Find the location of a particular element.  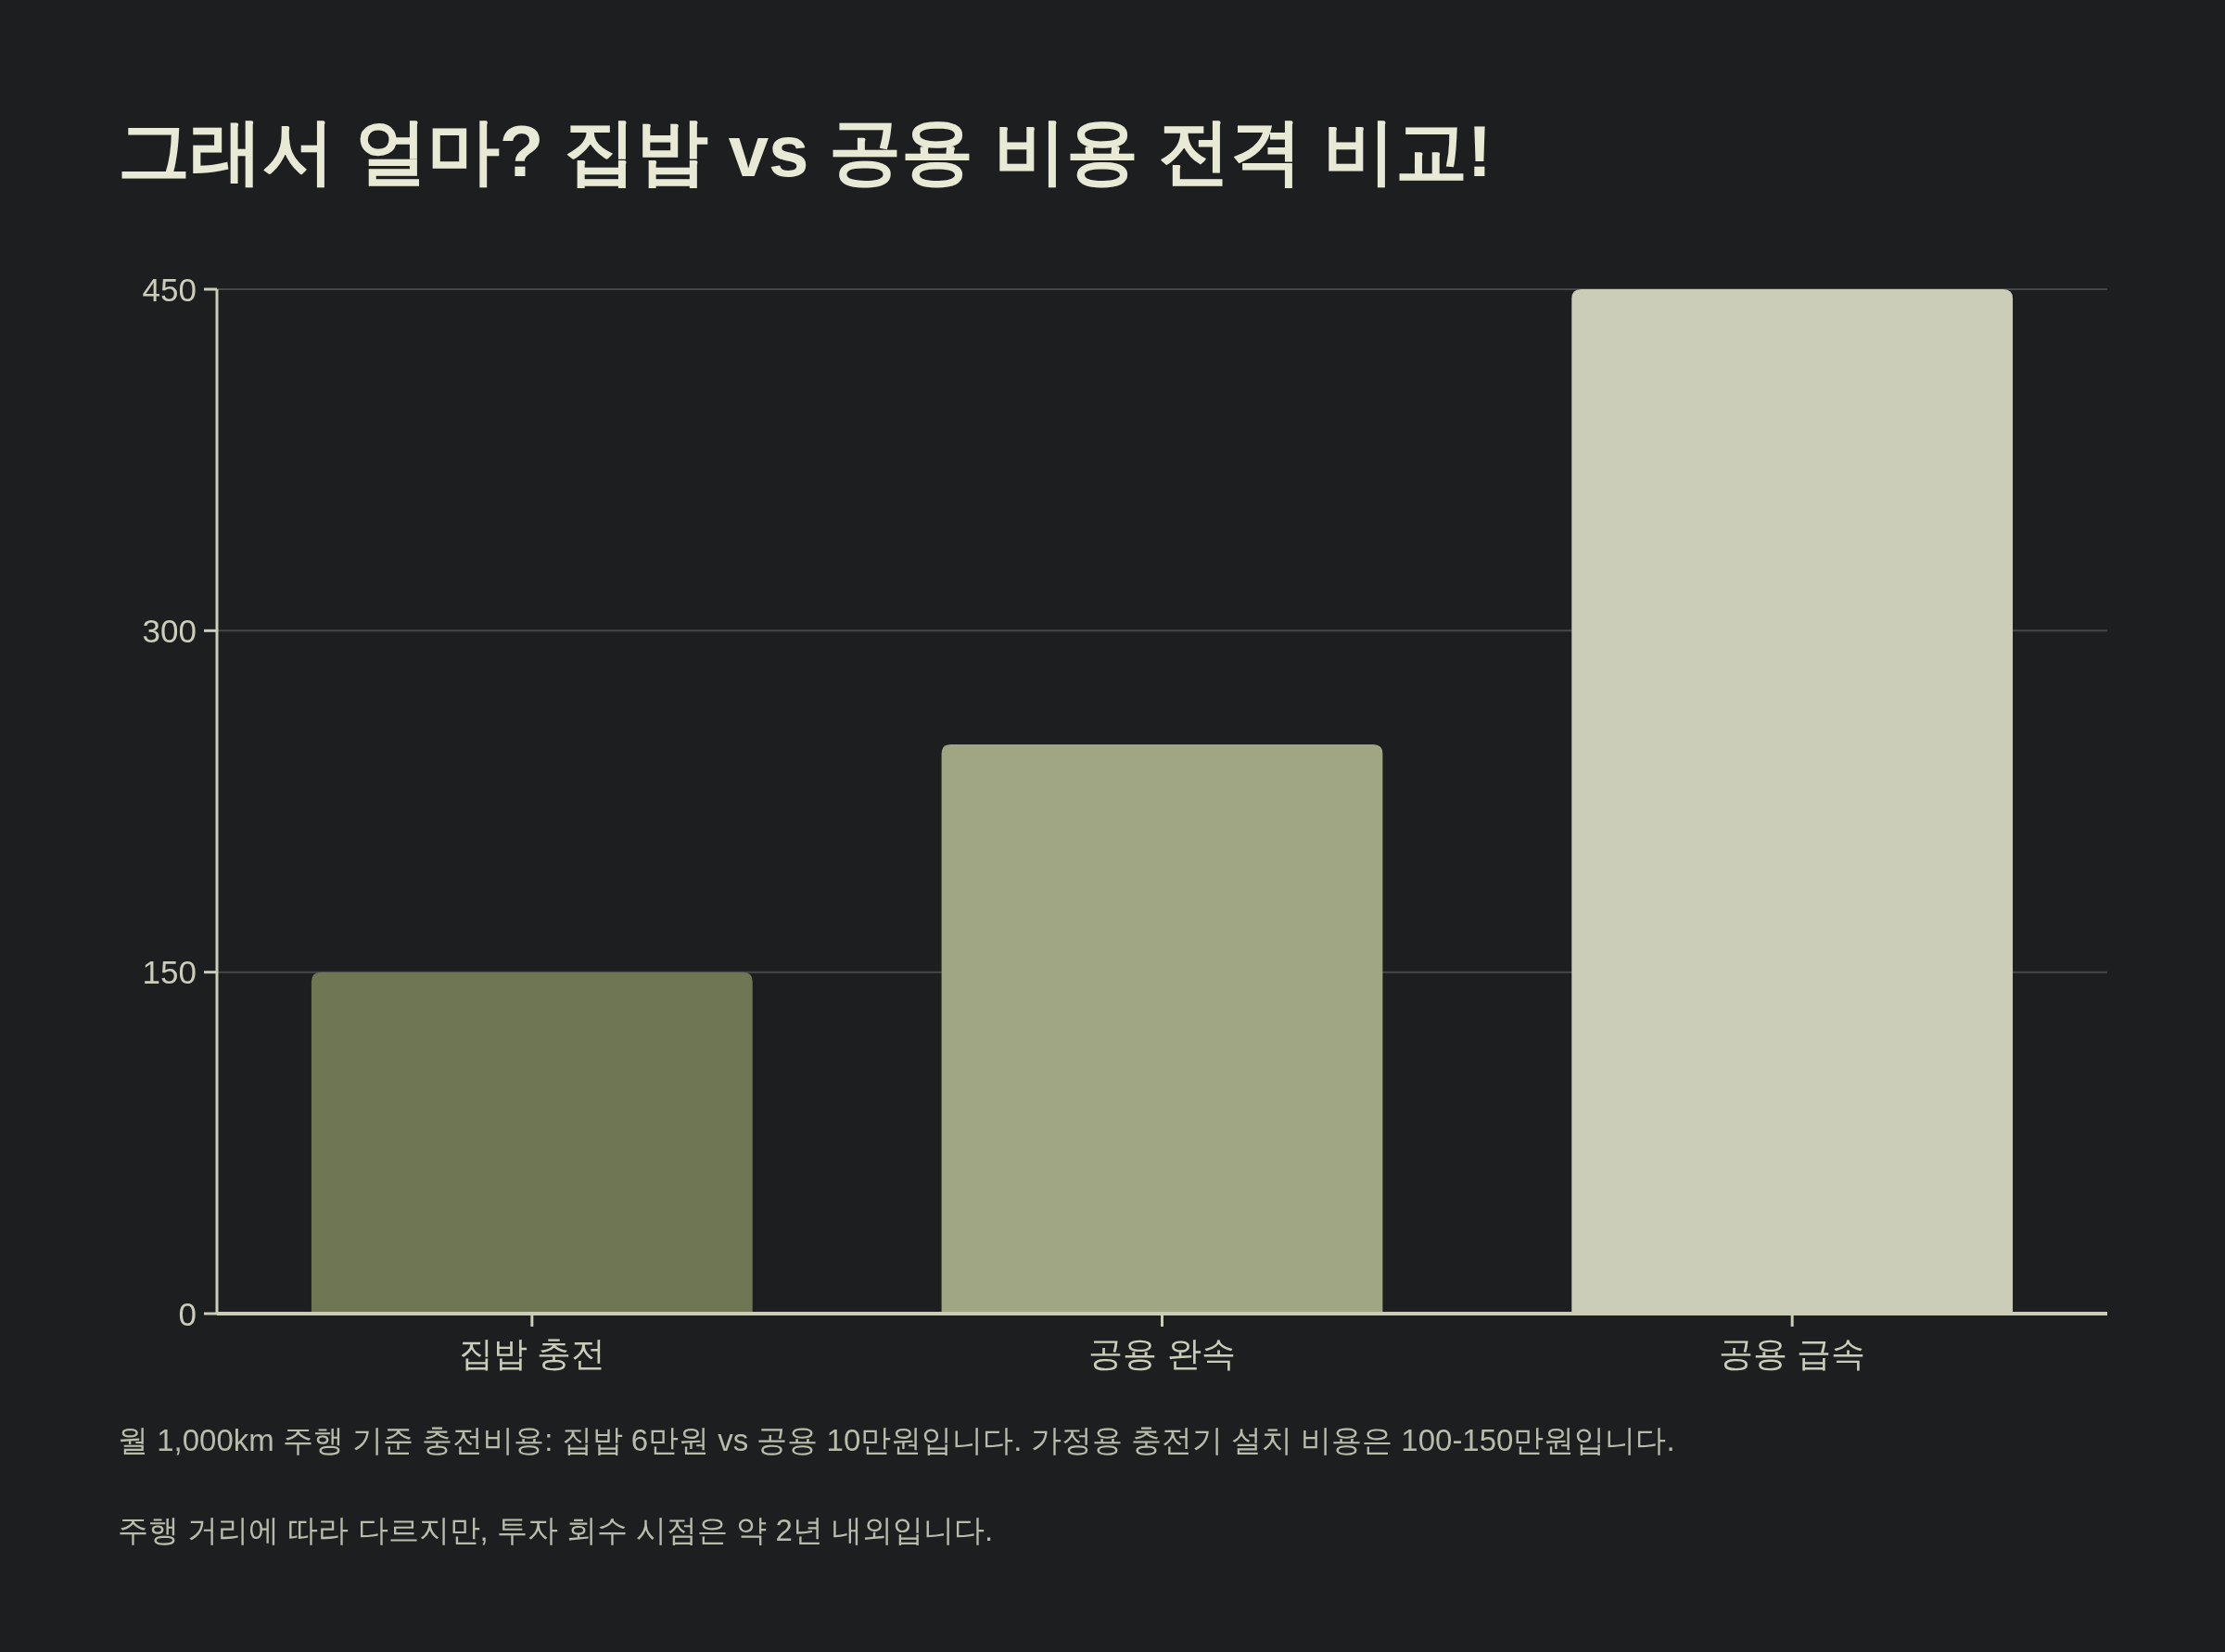

chart-title: 그래서 얼마? 집밥 vs 공용 비용 전격 비교! is located at coordinates (805, 151).